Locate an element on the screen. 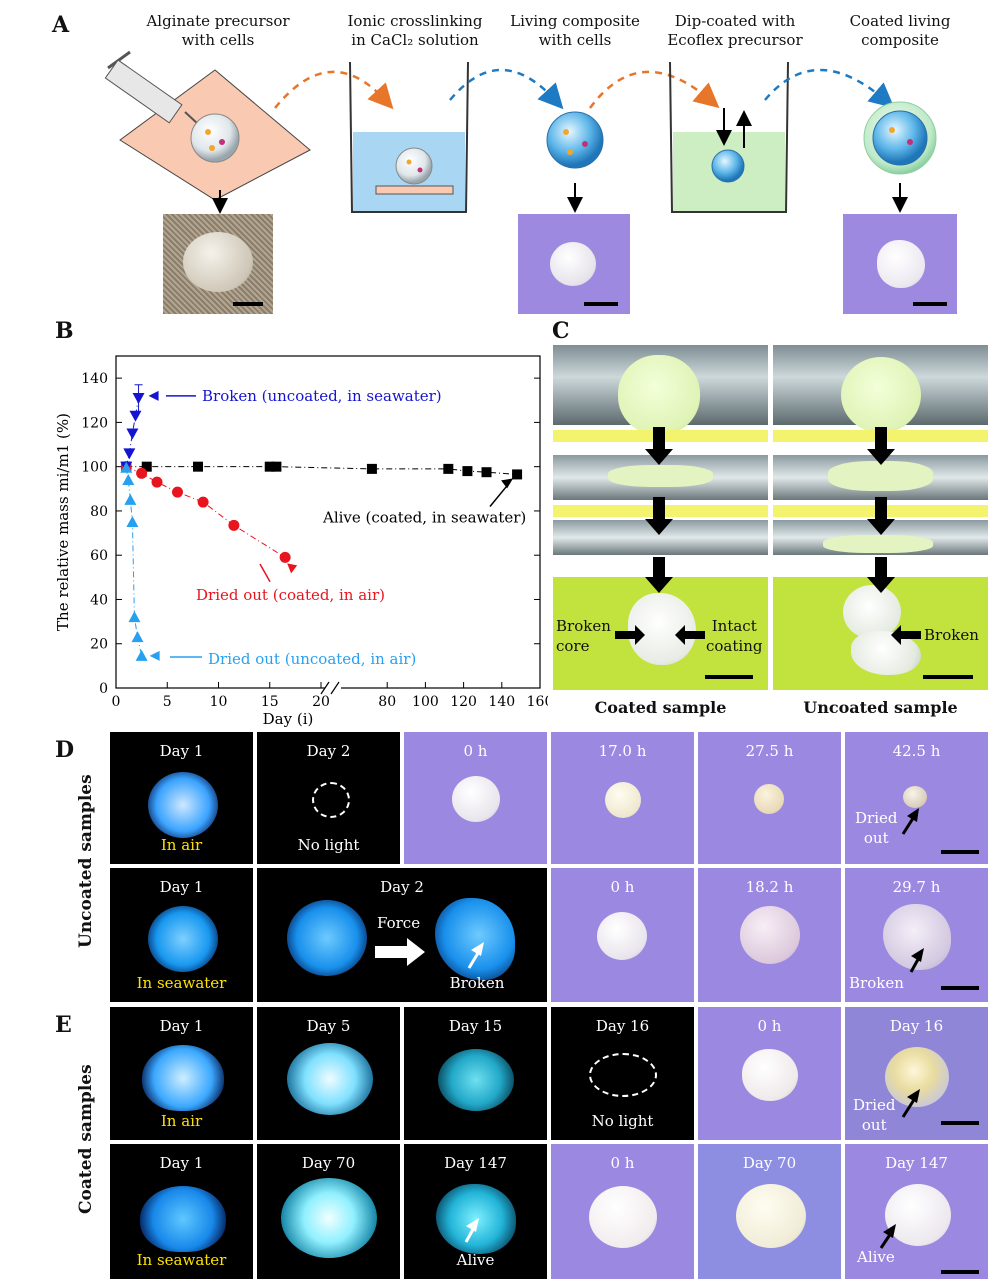 The height and width of the screenshot is (1285, 1000). x-tick-label: 5 is located at coordinates (167, 702).